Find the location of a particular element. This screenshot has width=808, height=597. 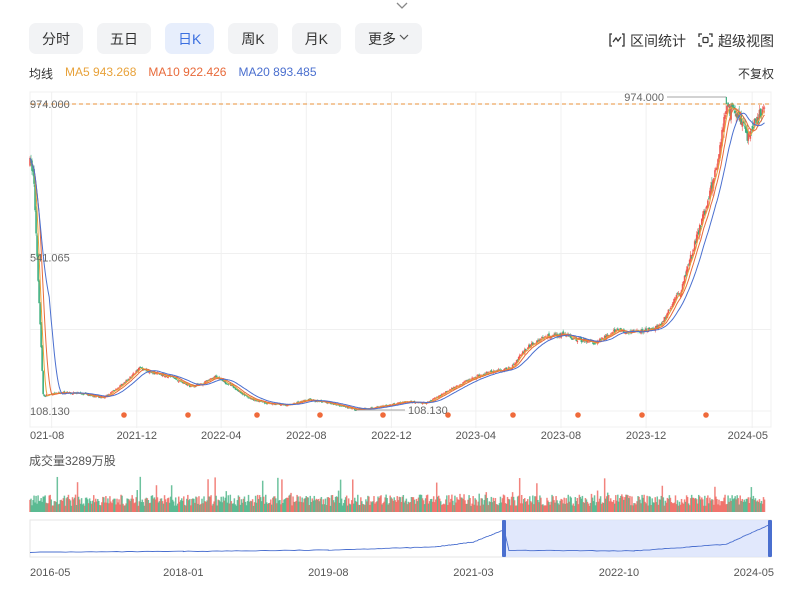

adjustment-selector: 不复权 is located at coordinates (755, 74).